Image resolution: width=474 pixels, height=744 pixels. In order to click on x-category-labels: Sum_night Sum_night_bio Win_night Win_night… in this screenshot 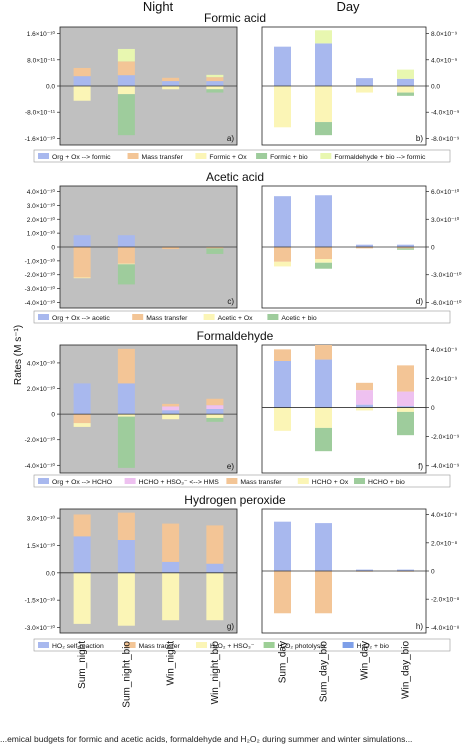, I will do `click(244, 674)`.